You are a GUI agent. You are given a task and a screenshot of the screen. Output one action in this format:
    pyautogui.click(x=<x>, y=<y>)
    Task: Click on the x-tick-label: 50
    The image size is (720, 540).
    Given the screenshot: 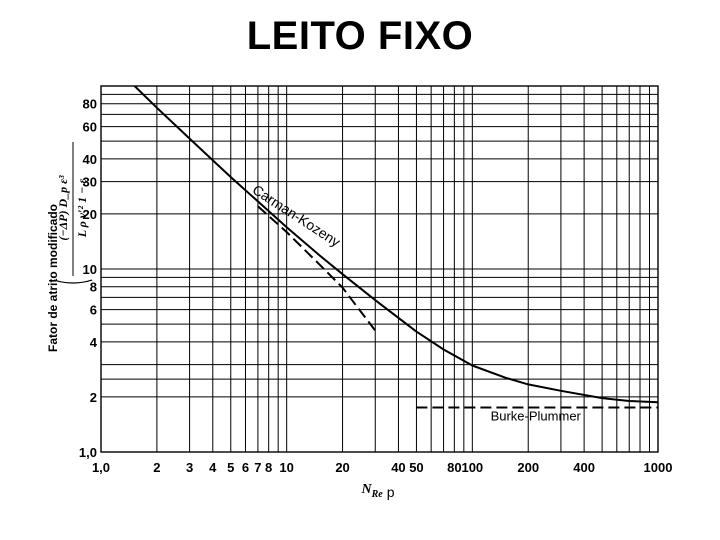 What is the action you would take?
    pyautogui.click(x=416, y=467)
    